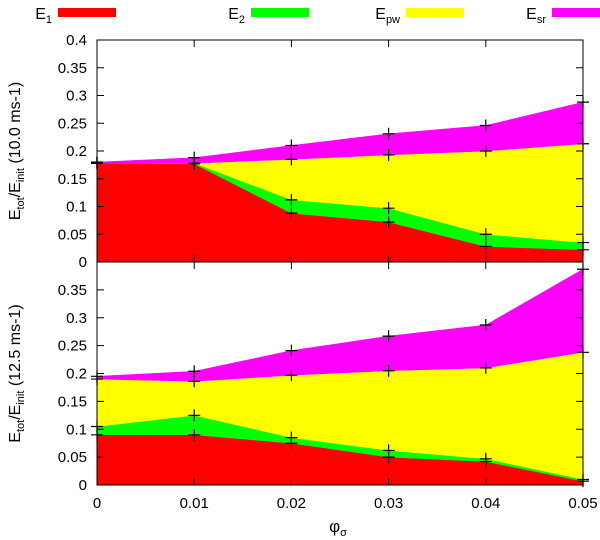 This screenshot has width=600, height=540. What do you see at coordinates (72, 401) in the screenshot?
I see `y-tick-label-bottom-3: 0.15` at bounding box center [72, 401].